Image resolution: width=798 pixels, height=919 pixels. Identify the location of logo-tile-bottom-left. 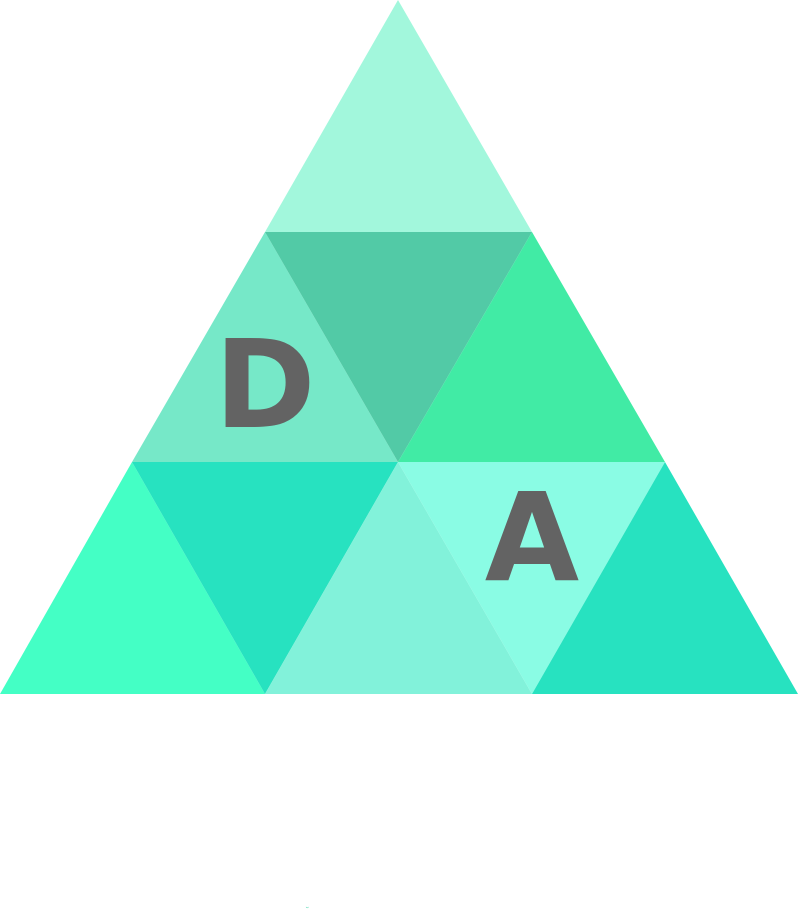
(132, 578).